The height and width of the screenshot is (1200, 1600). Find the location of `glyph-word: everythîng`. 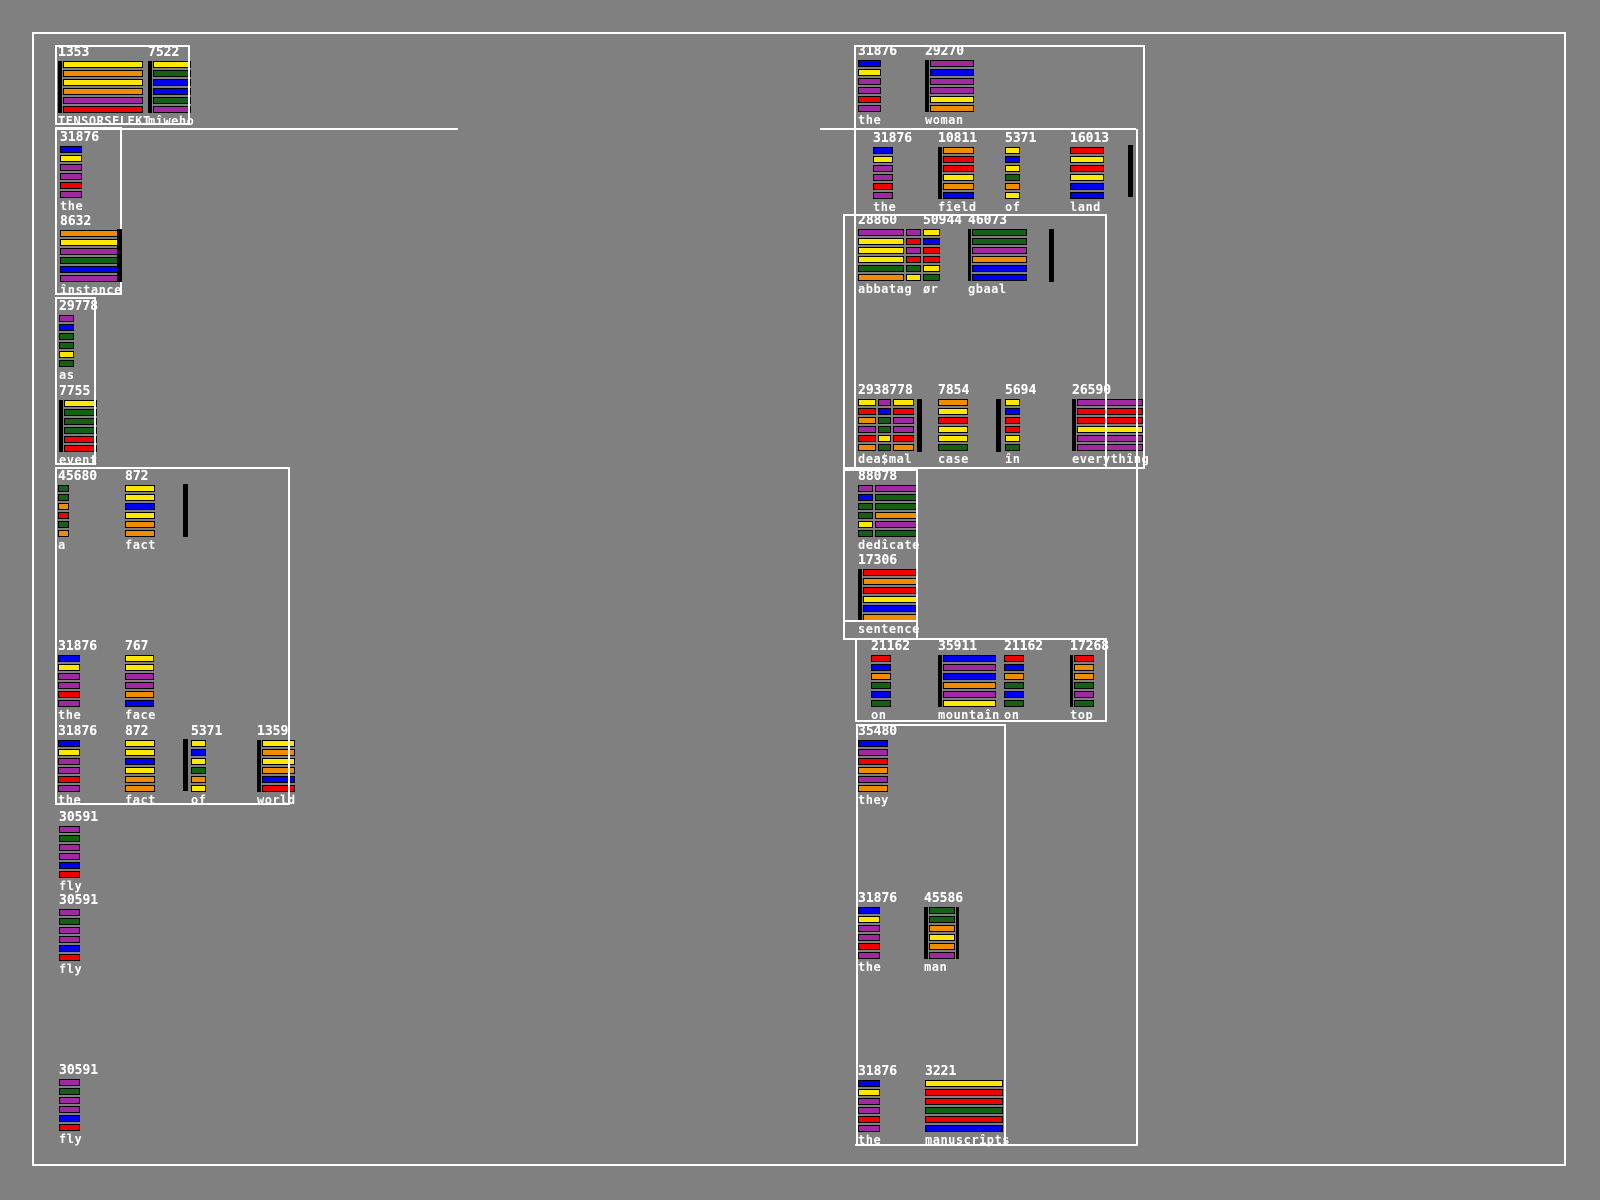

glyph-word: everythîng is located at coordinates (1111, 459).